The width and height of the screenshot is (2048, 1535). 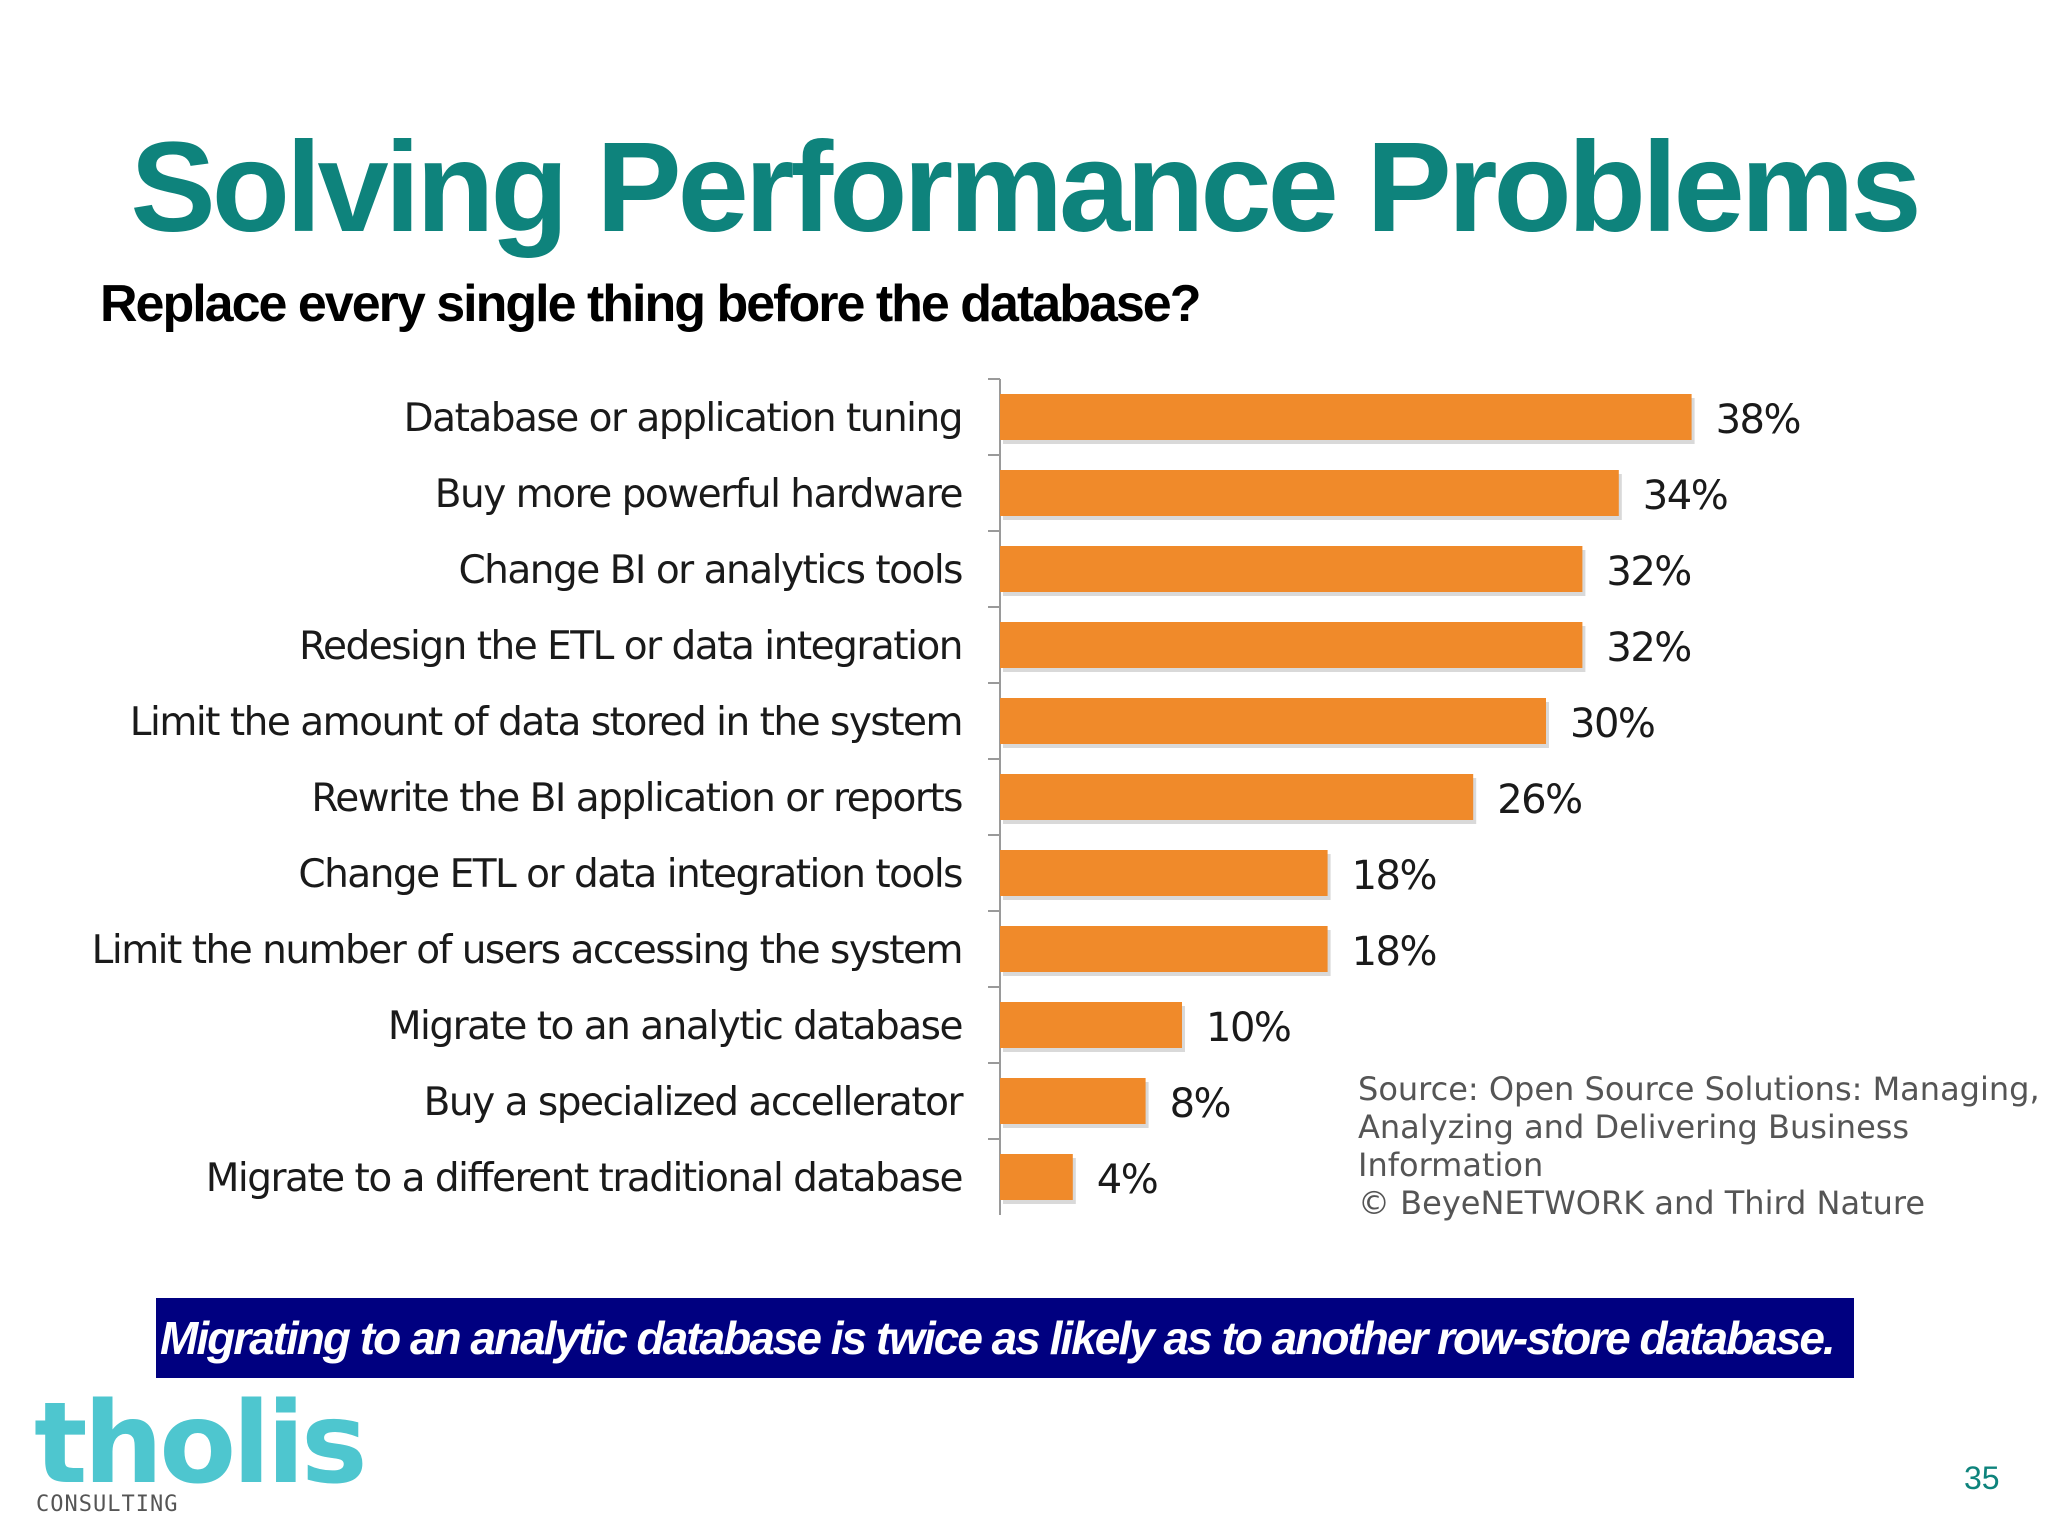 What do you see at coordinates (1634, 1127) in the screenshot?
I see `source-line: Analyzing and Delivering Business` at bounding box center [1634, 1127].